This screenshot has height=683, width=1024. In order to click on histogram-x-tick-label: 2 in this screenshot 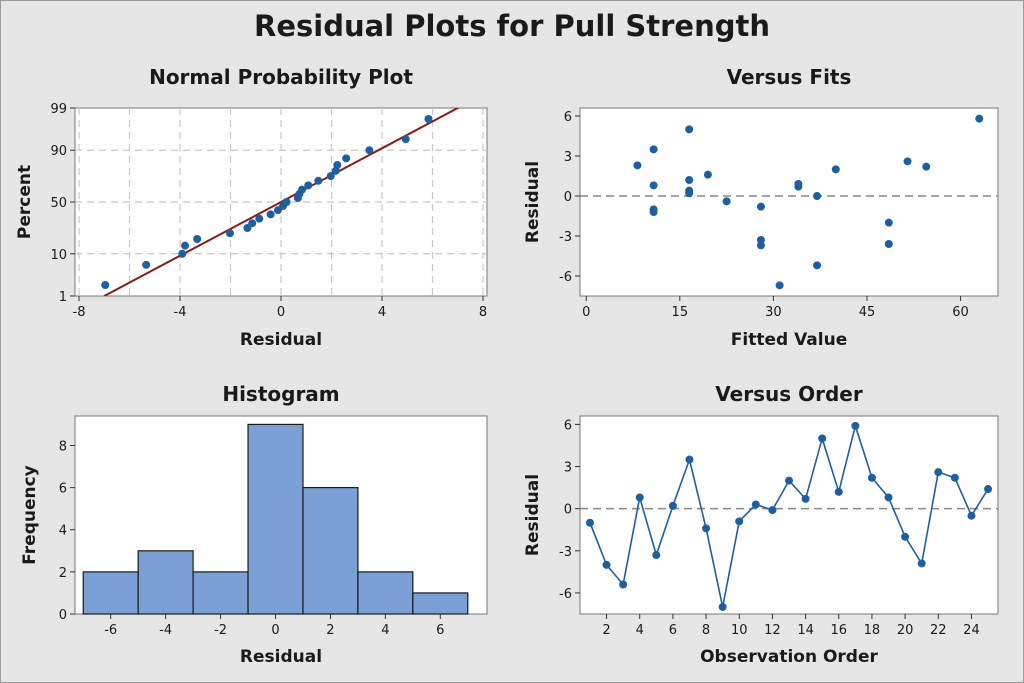, I will do `click(330, 630)`.